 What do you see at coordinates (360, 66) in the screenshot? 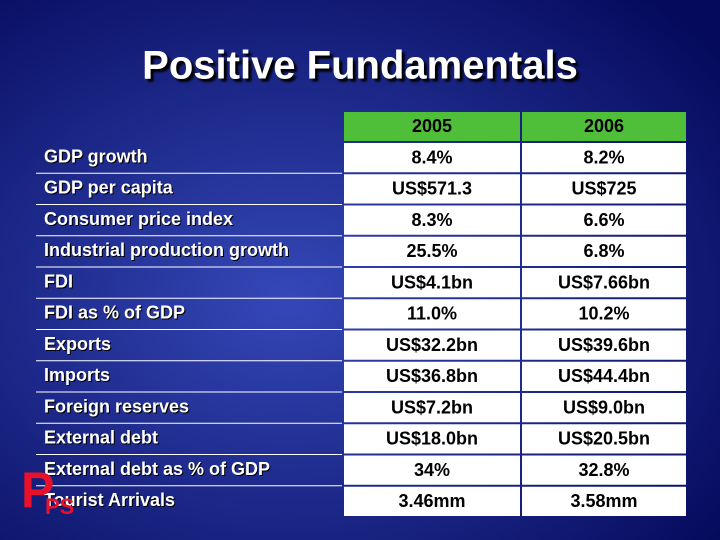
I see `slide-title: Positive Fundamentals` at bounding box center [360, 66].